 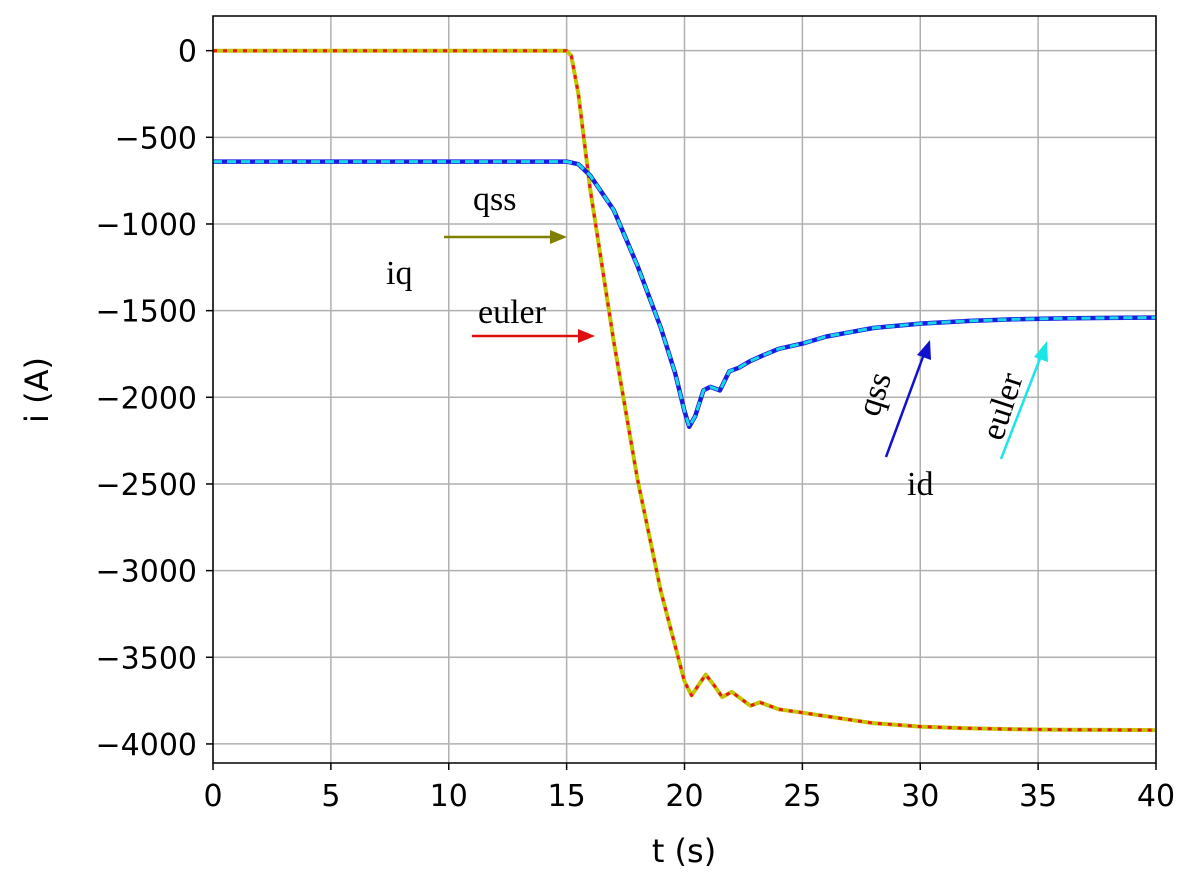 What do you see at coordinates (1038, 796) in the screenshot?
I see `x-tick-label: 35` at bounding box center [1038, 796].